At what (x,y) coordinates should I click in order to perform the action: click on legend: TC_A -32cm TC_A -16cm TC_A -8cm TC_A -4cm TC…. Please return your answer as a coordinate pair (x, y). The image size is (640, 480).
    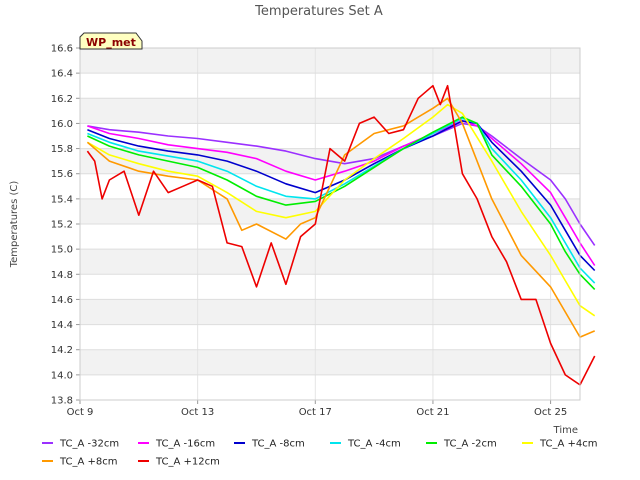
    Looking at the image, I should click on (320, 453).